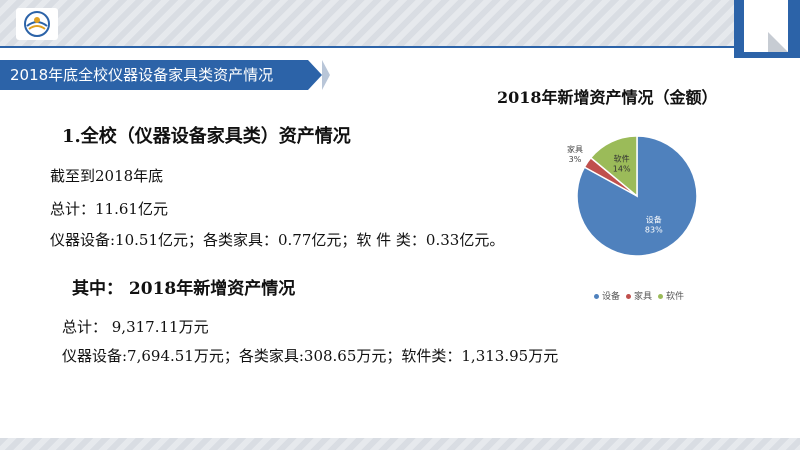 The height and width of the screenshot is (450, 800). Describe the element at coordinates (622, 168) in the screenshot. I see `pie-label-value-2: 14%` at that location.